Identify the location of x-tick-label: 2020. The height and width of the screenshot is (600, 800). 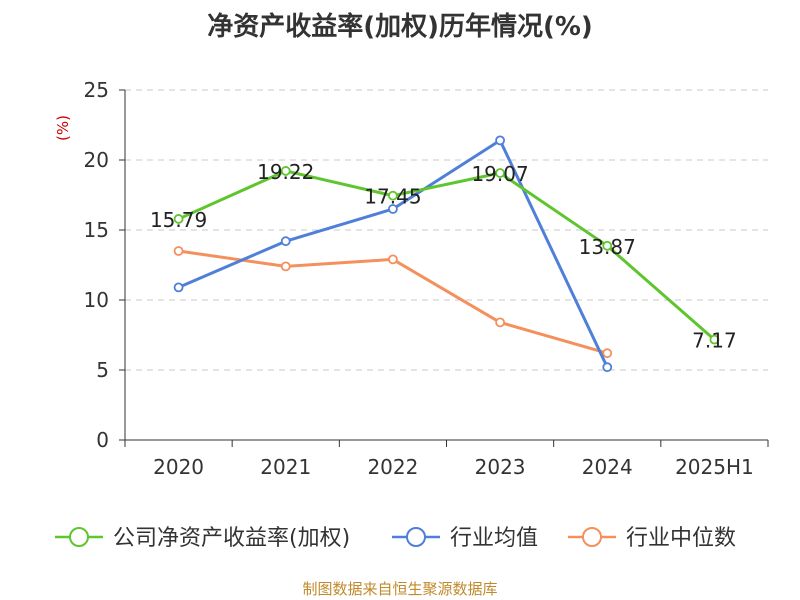
(178, 467).